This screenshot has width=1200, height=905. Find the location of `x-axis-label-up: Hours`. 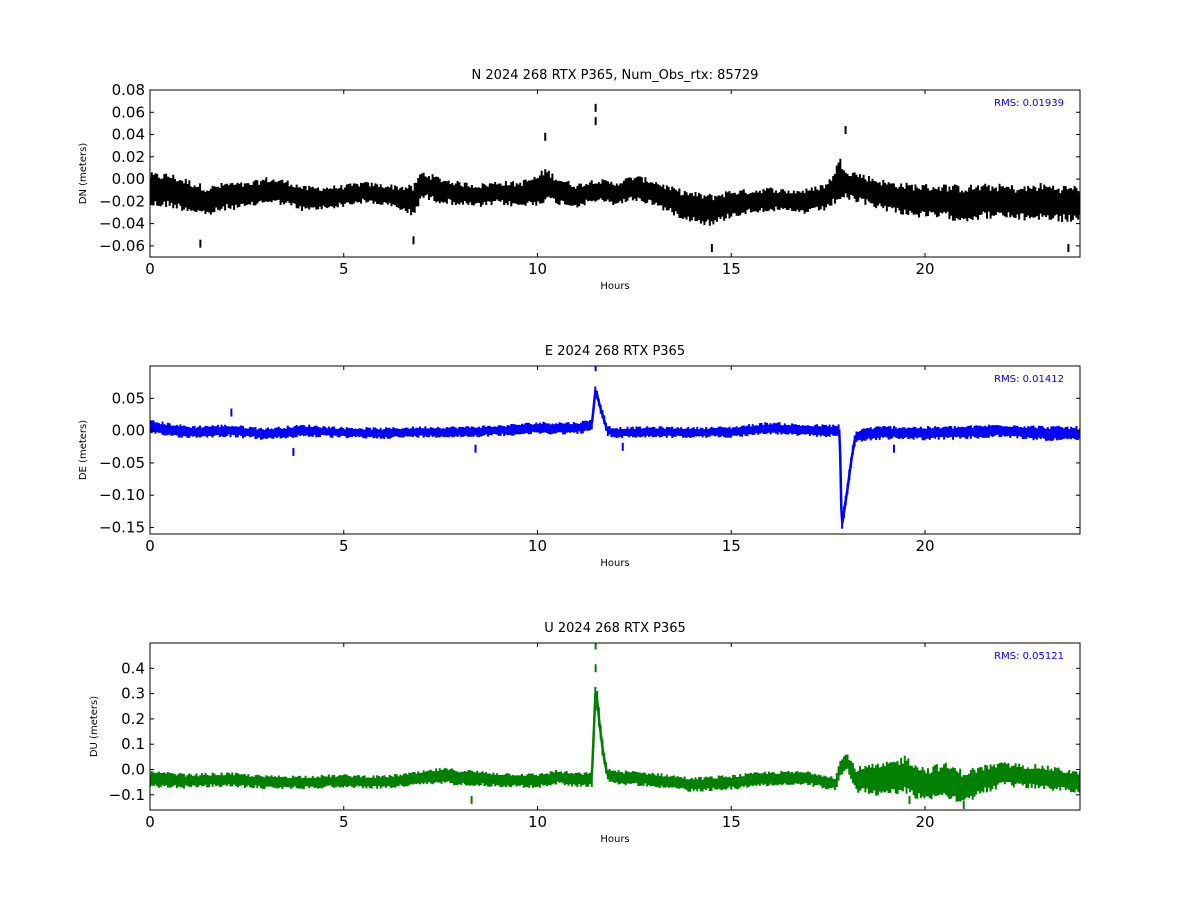

x-axis-label-up: Hours is located at coordinates (614, 839).